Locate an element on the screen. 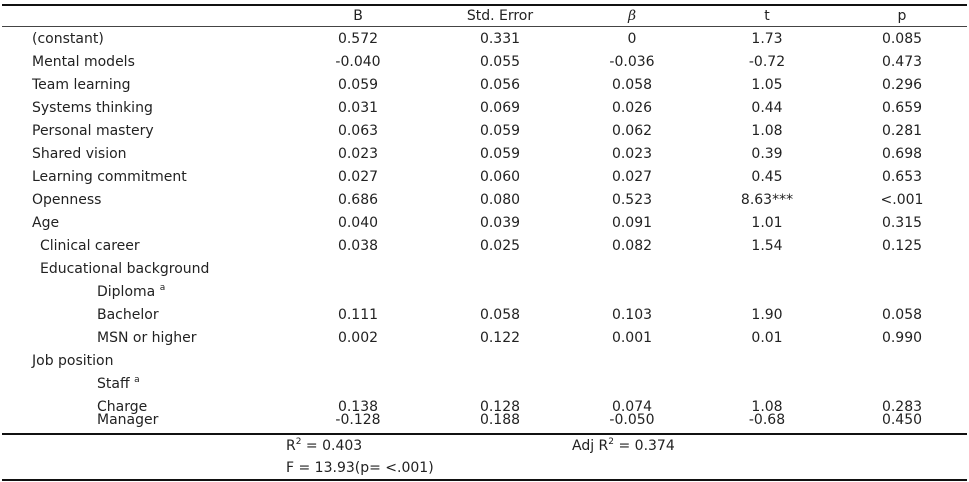 This screenshot has height=482, width=969. cell-b: -0.040 is located at coordinates (358, 62).